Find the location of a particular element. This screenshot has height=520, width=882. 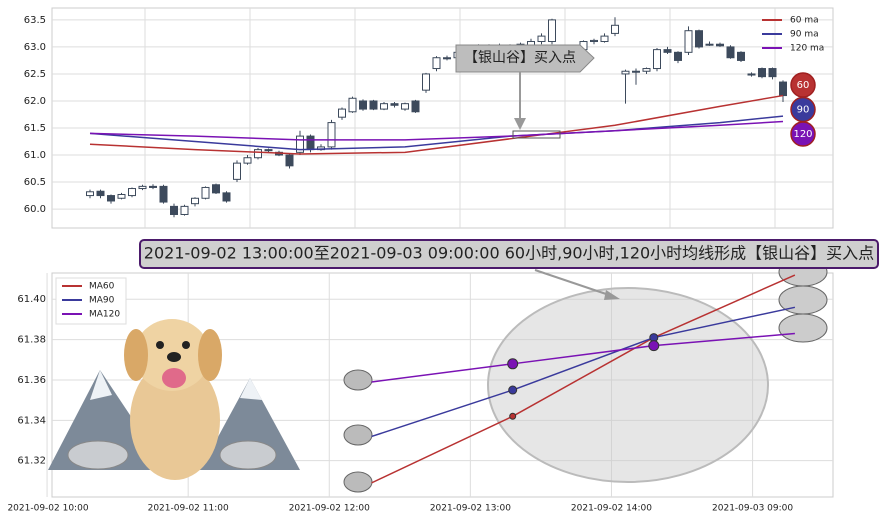

legend-label: 120 ma is located at coordinates (807, 49).